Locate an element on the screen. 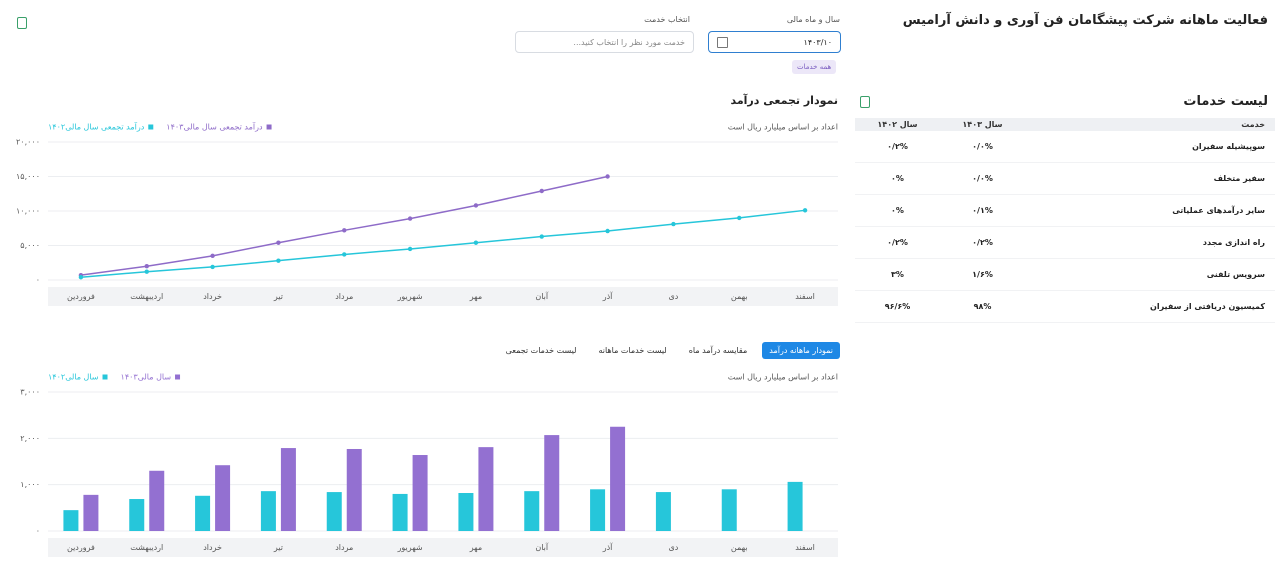 The image size is (1280, 580). x-tick-label: مهر is located at coordinates (475, 547).